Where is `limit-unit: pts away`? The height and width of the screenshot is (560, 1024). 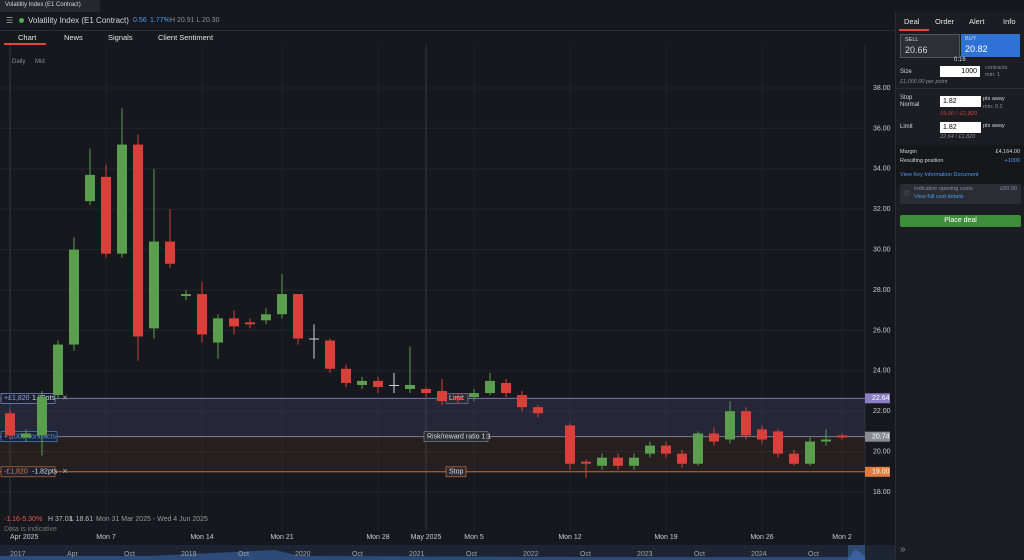 limit-unit: pts away is located at coordinates (994, 126).